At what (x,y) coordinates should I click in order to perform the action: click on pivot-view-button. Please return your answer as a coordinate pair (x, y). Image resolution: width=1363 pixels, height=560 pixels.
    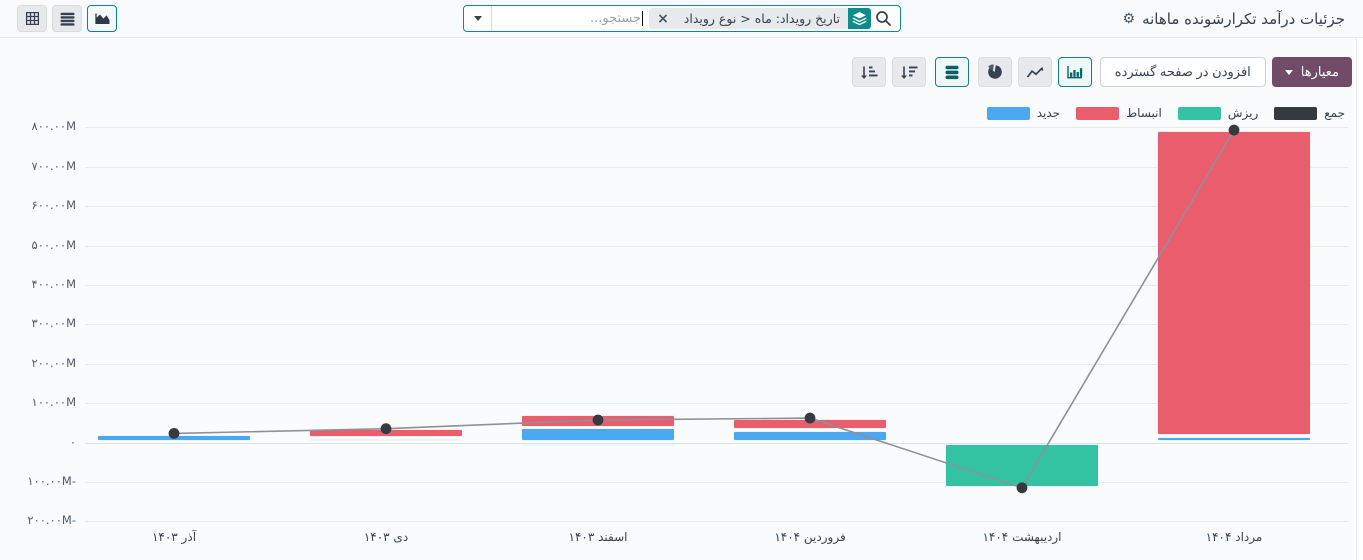
    Looking at the image, I should click on (32, 18).